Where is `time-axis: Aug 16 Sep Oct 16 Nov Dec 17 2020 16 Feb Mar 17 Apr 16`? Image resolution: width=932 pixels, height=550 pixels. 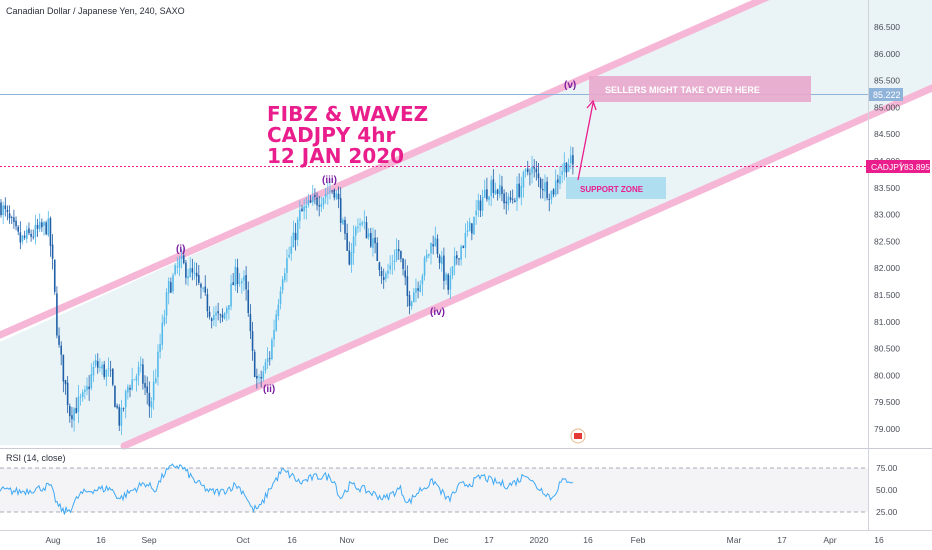 time-axis: Aug 16 Sep Oct 16 Nov Dec 17 2020 16 Feb Mar 17 Apr 16 is located at coordinates (464, 540).